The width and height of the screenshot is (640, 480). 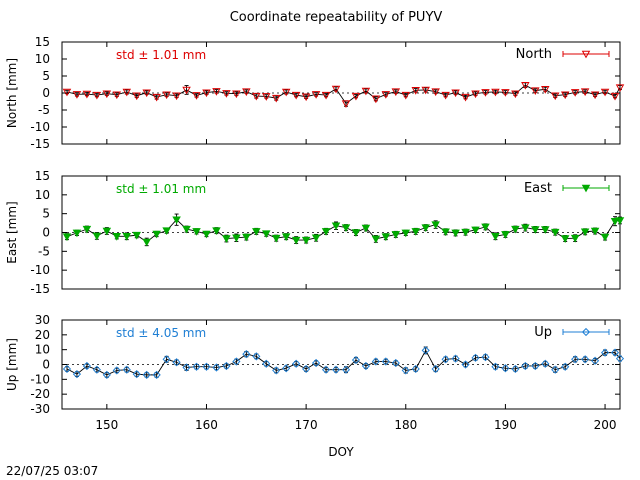 What do you see at coordinates (306, 425) in the screenshot?
I see `x-tick-label: 170` at bounding box center [306, 425].